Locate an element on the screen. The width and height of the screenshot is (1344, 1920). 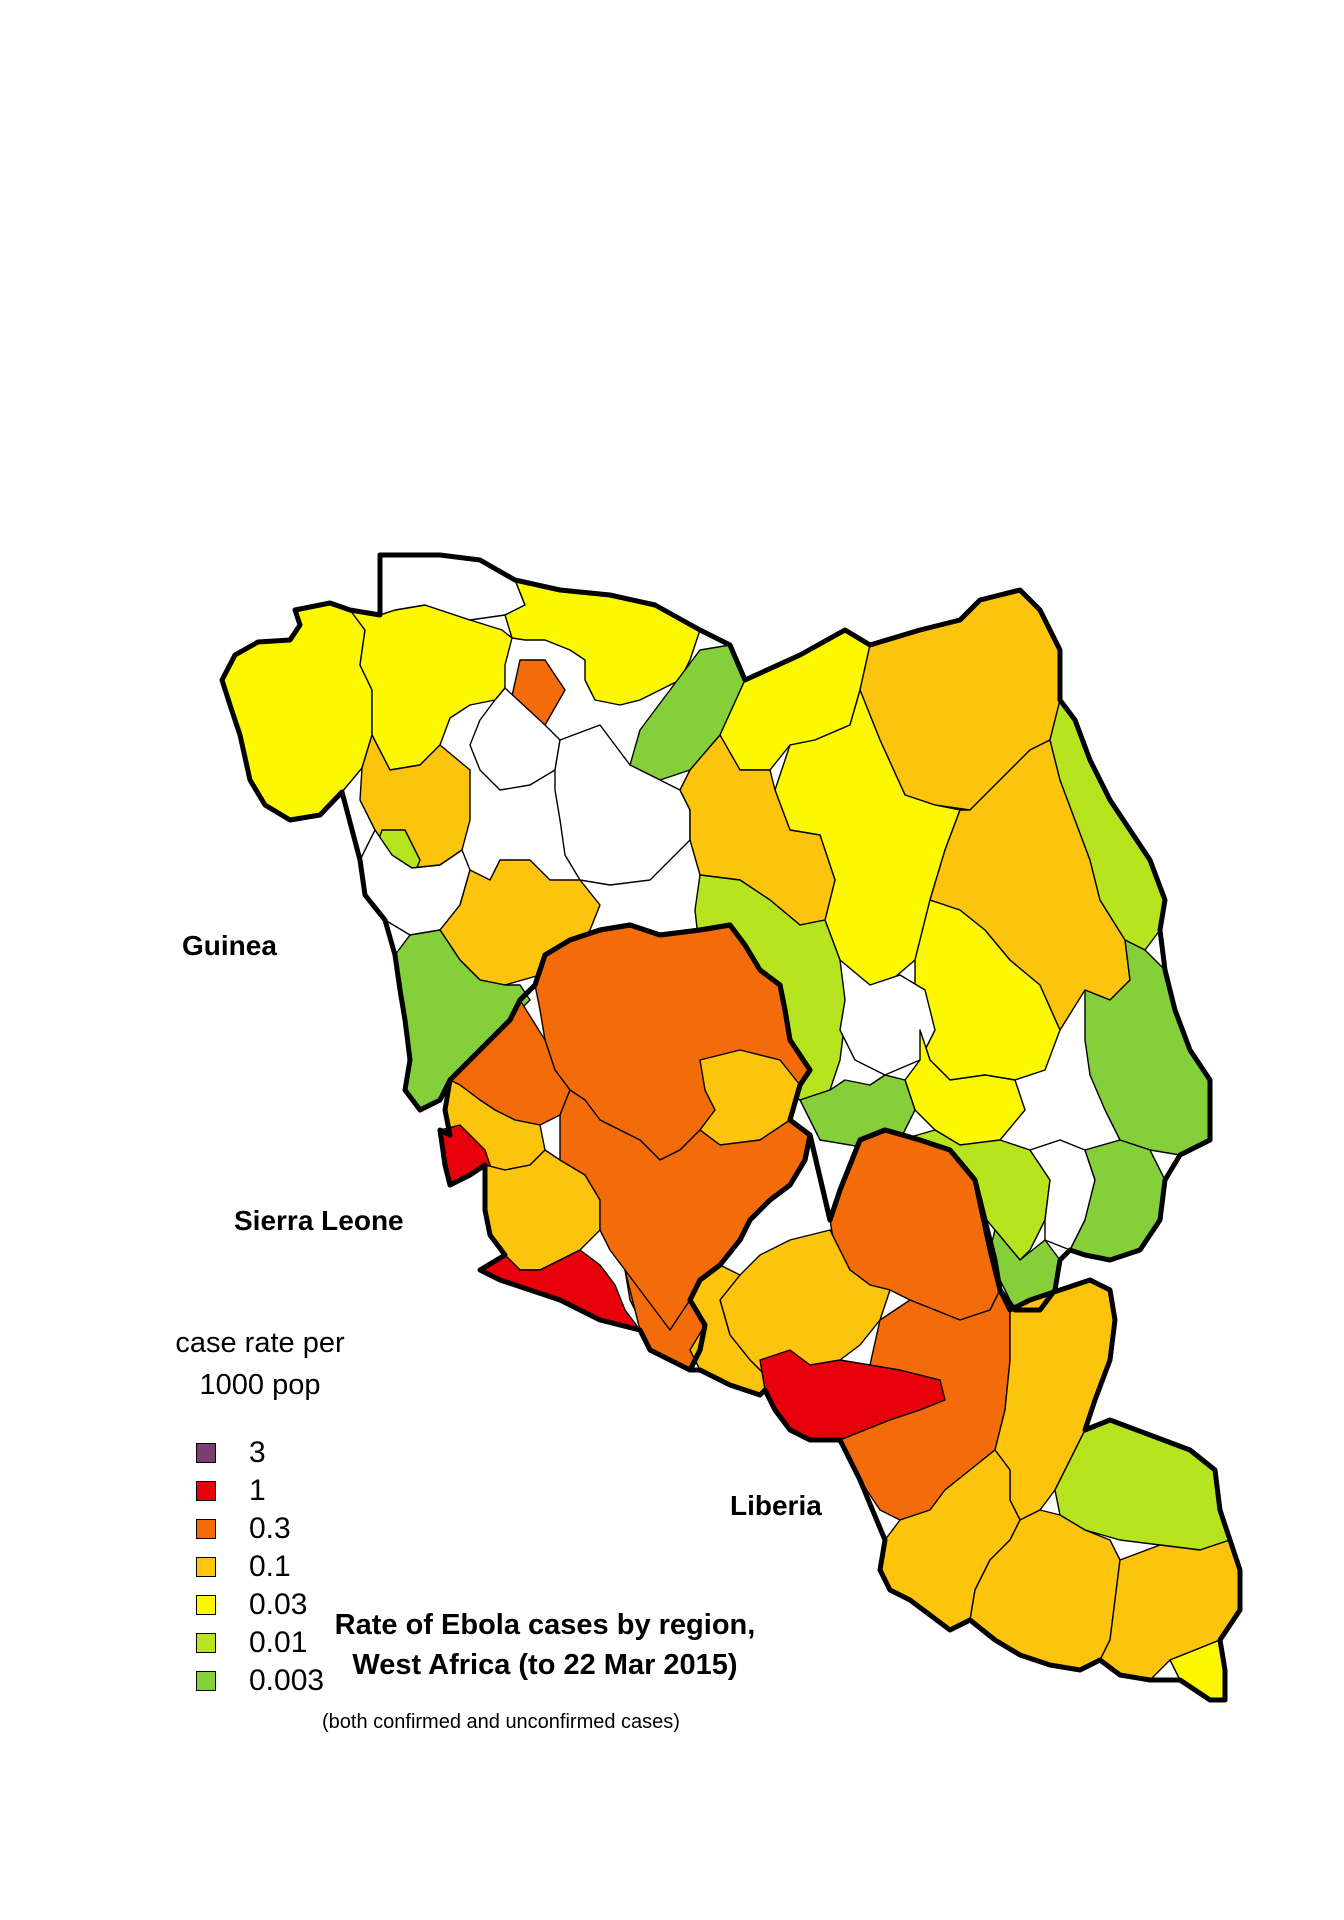
legend-title-line1: case rate per is located at coordinates (260, 1343).